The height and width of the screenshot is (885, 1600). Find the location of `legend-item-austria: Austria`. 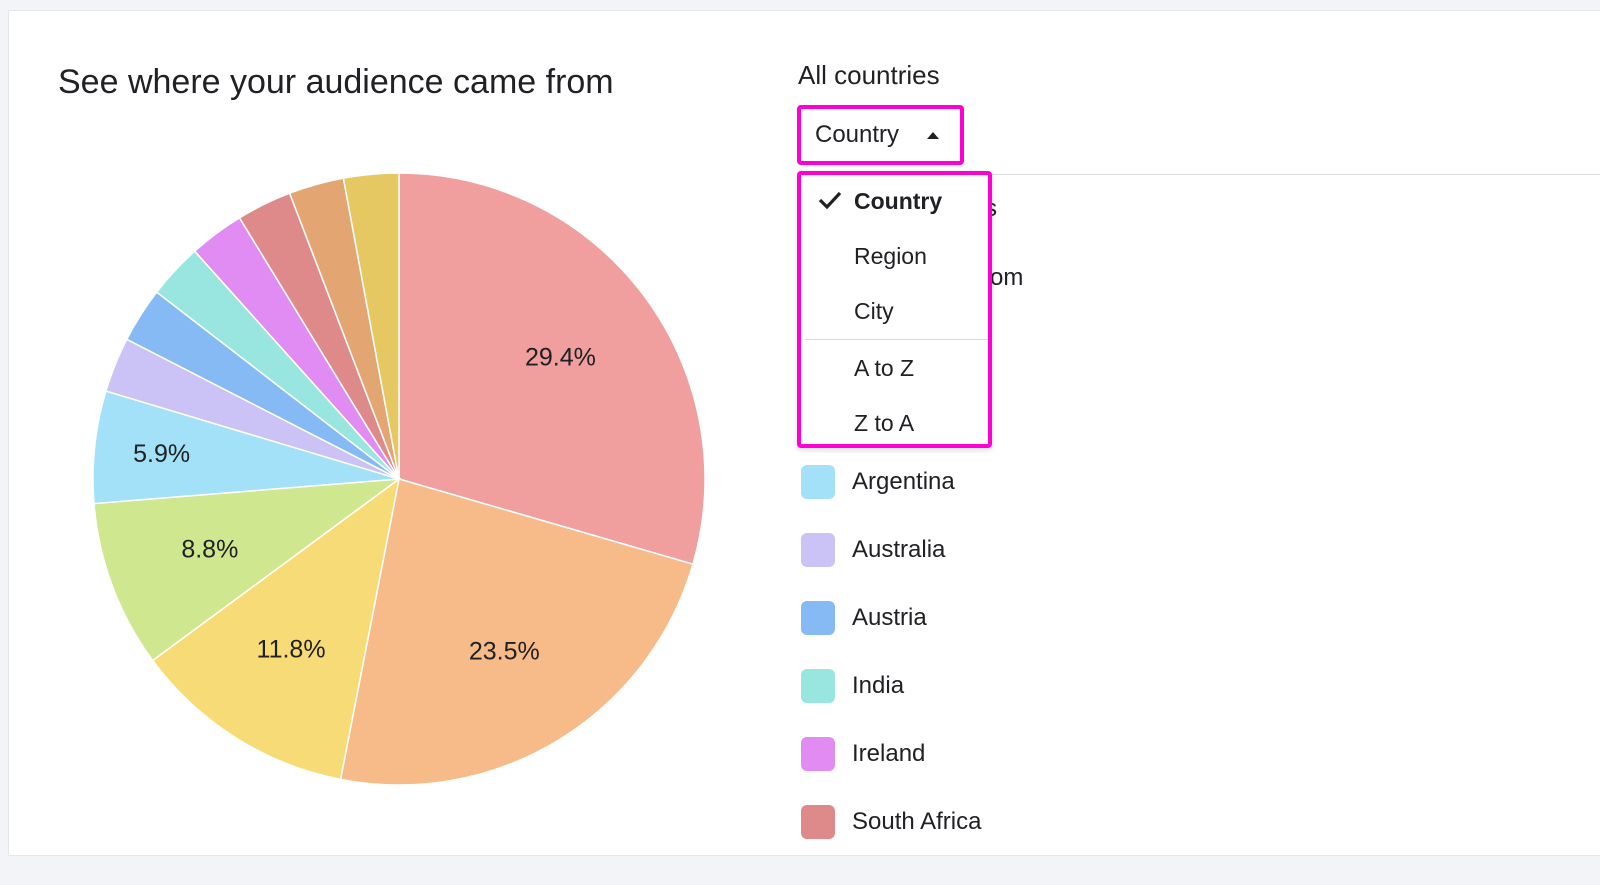

legend-item-austria: Austria is located at coordinates (864, 618).